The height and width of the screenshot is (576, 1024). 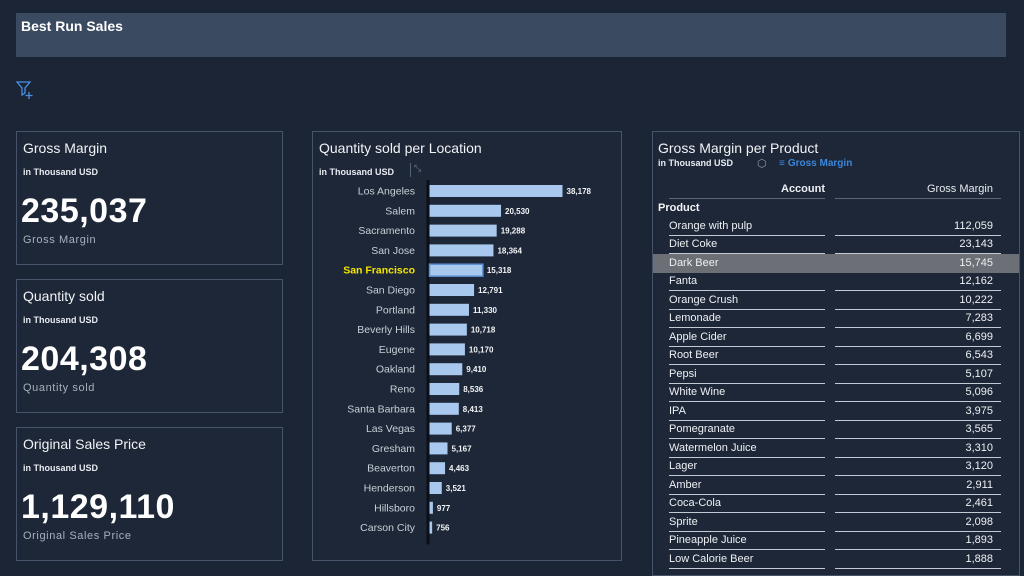 What do you see at coordinates (747, 522) in the screenshot?
I see `cell-product-name: Sprite` at bounding box center [747, 522].